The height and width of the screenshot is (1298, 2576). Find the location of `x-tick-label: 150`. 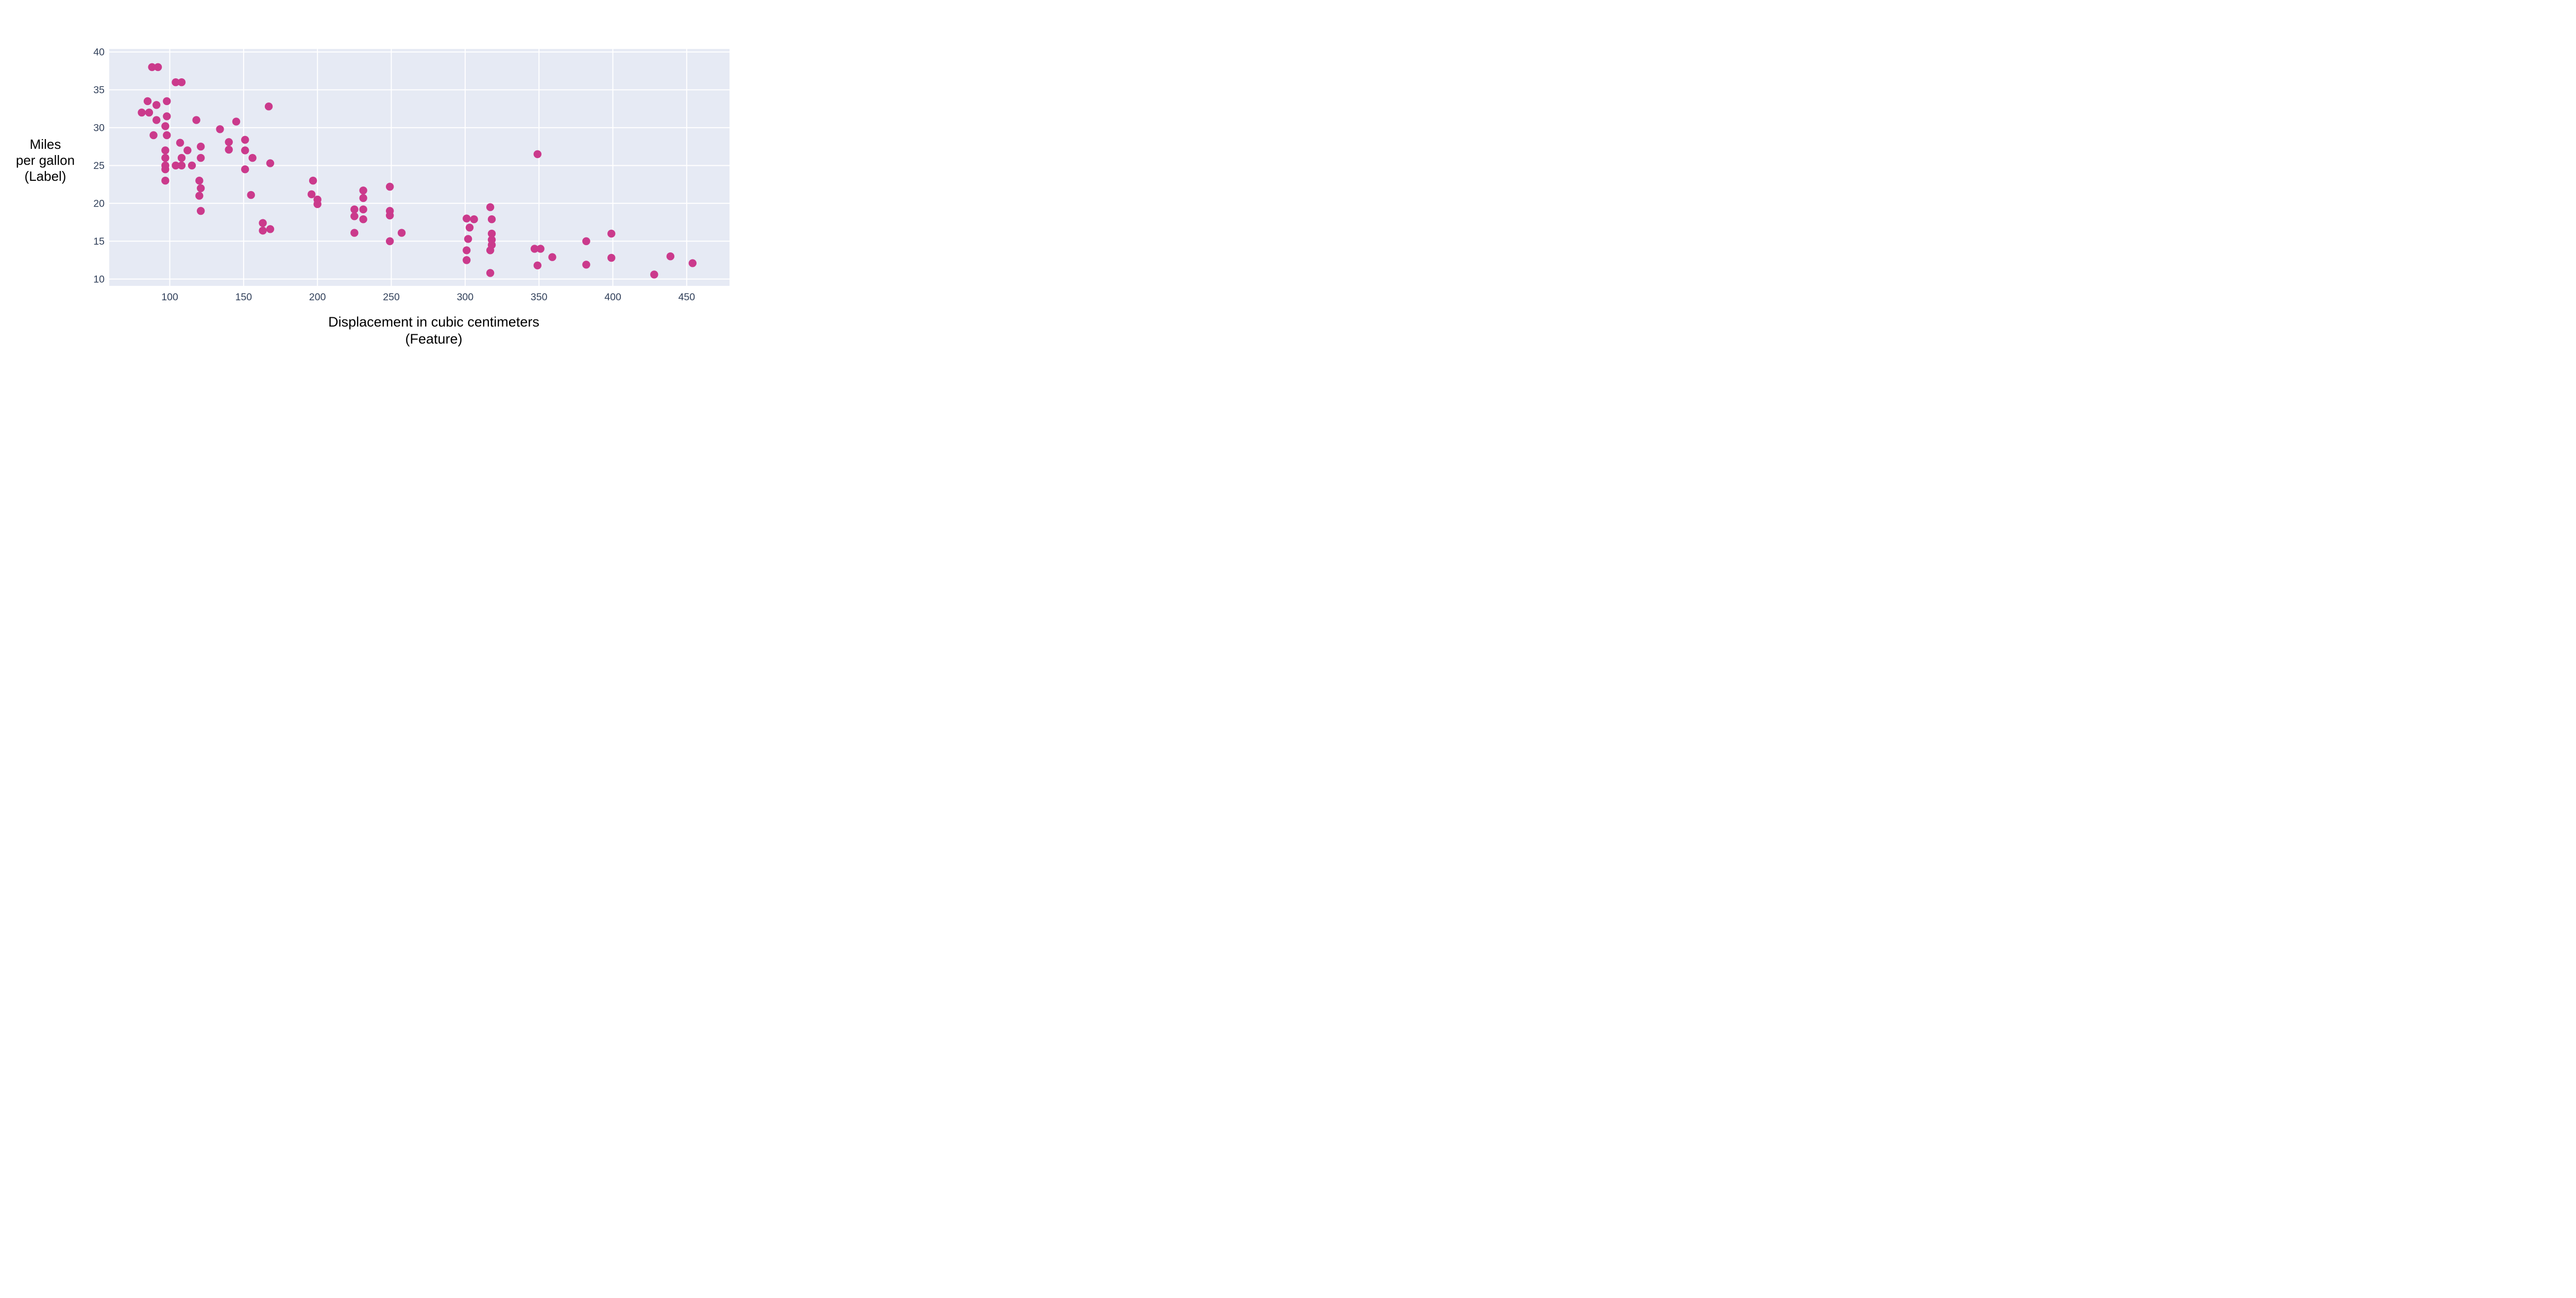

x-tick-label: 150 is located at coordinates (244, 297).